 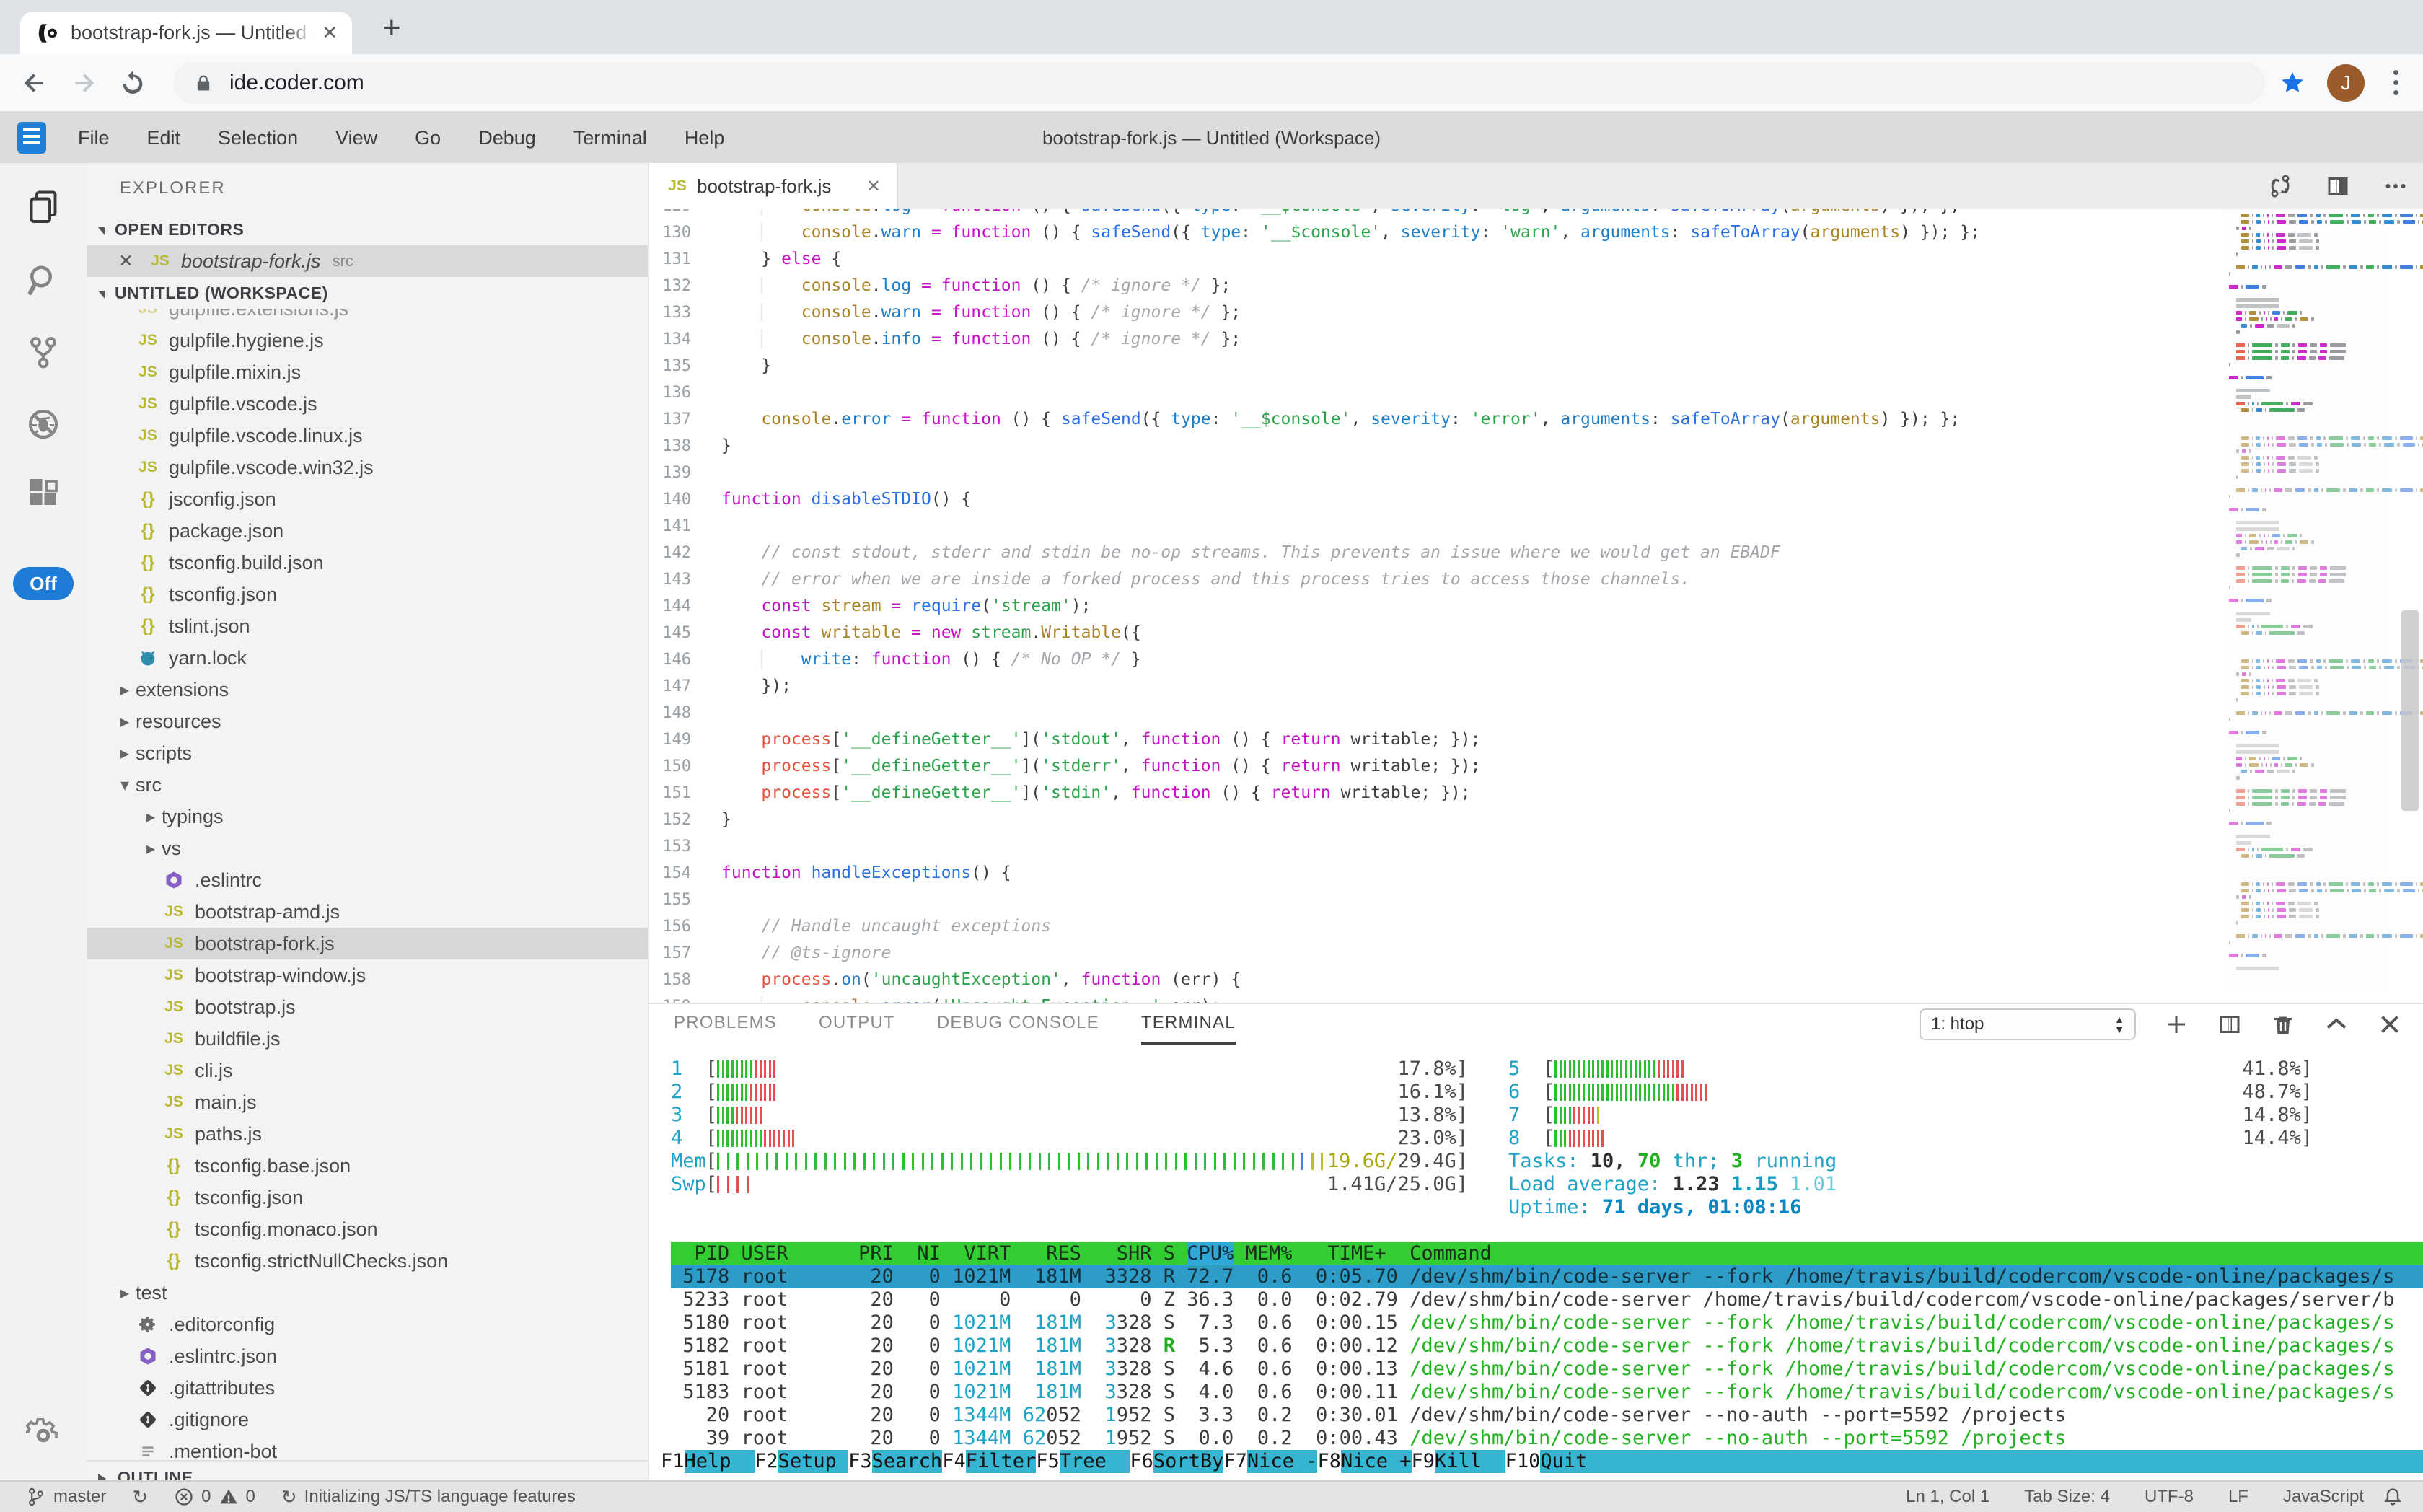 What do you see at coordinates (367, 436) in the screenshot?
I see `tree-item-gulpfile.vscode.linux.js: JS gulpfile.vscode.linux.js` at bounding box center [367, 436].